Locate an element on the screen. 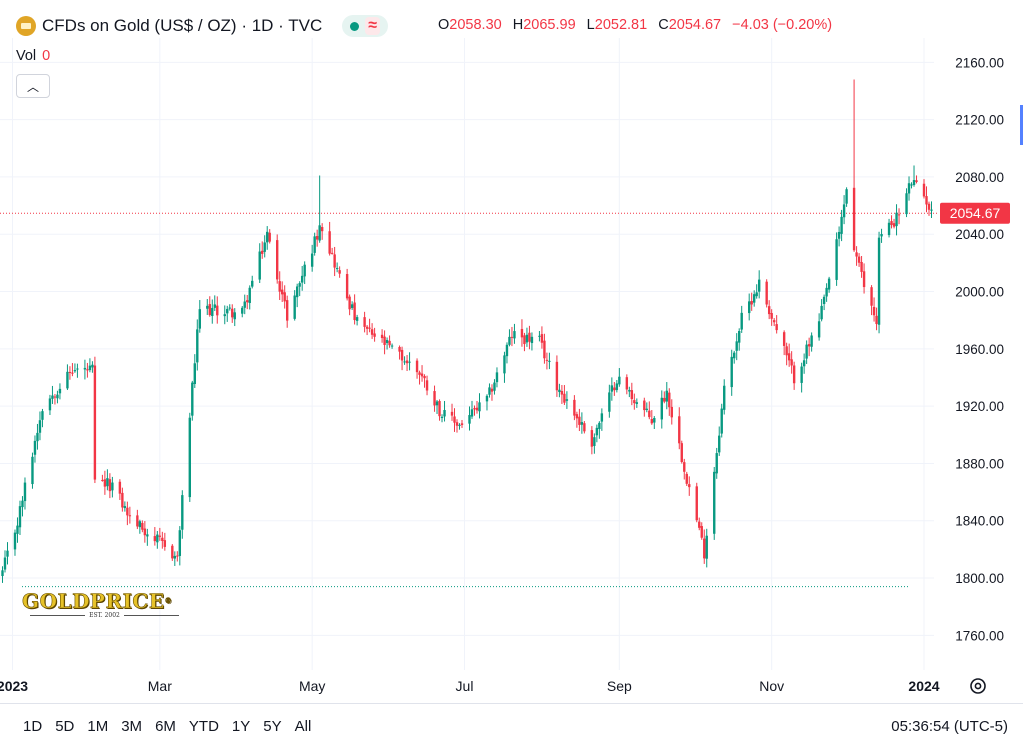  price-tick-label: 2040.00 is located at coordinates (979, 234).